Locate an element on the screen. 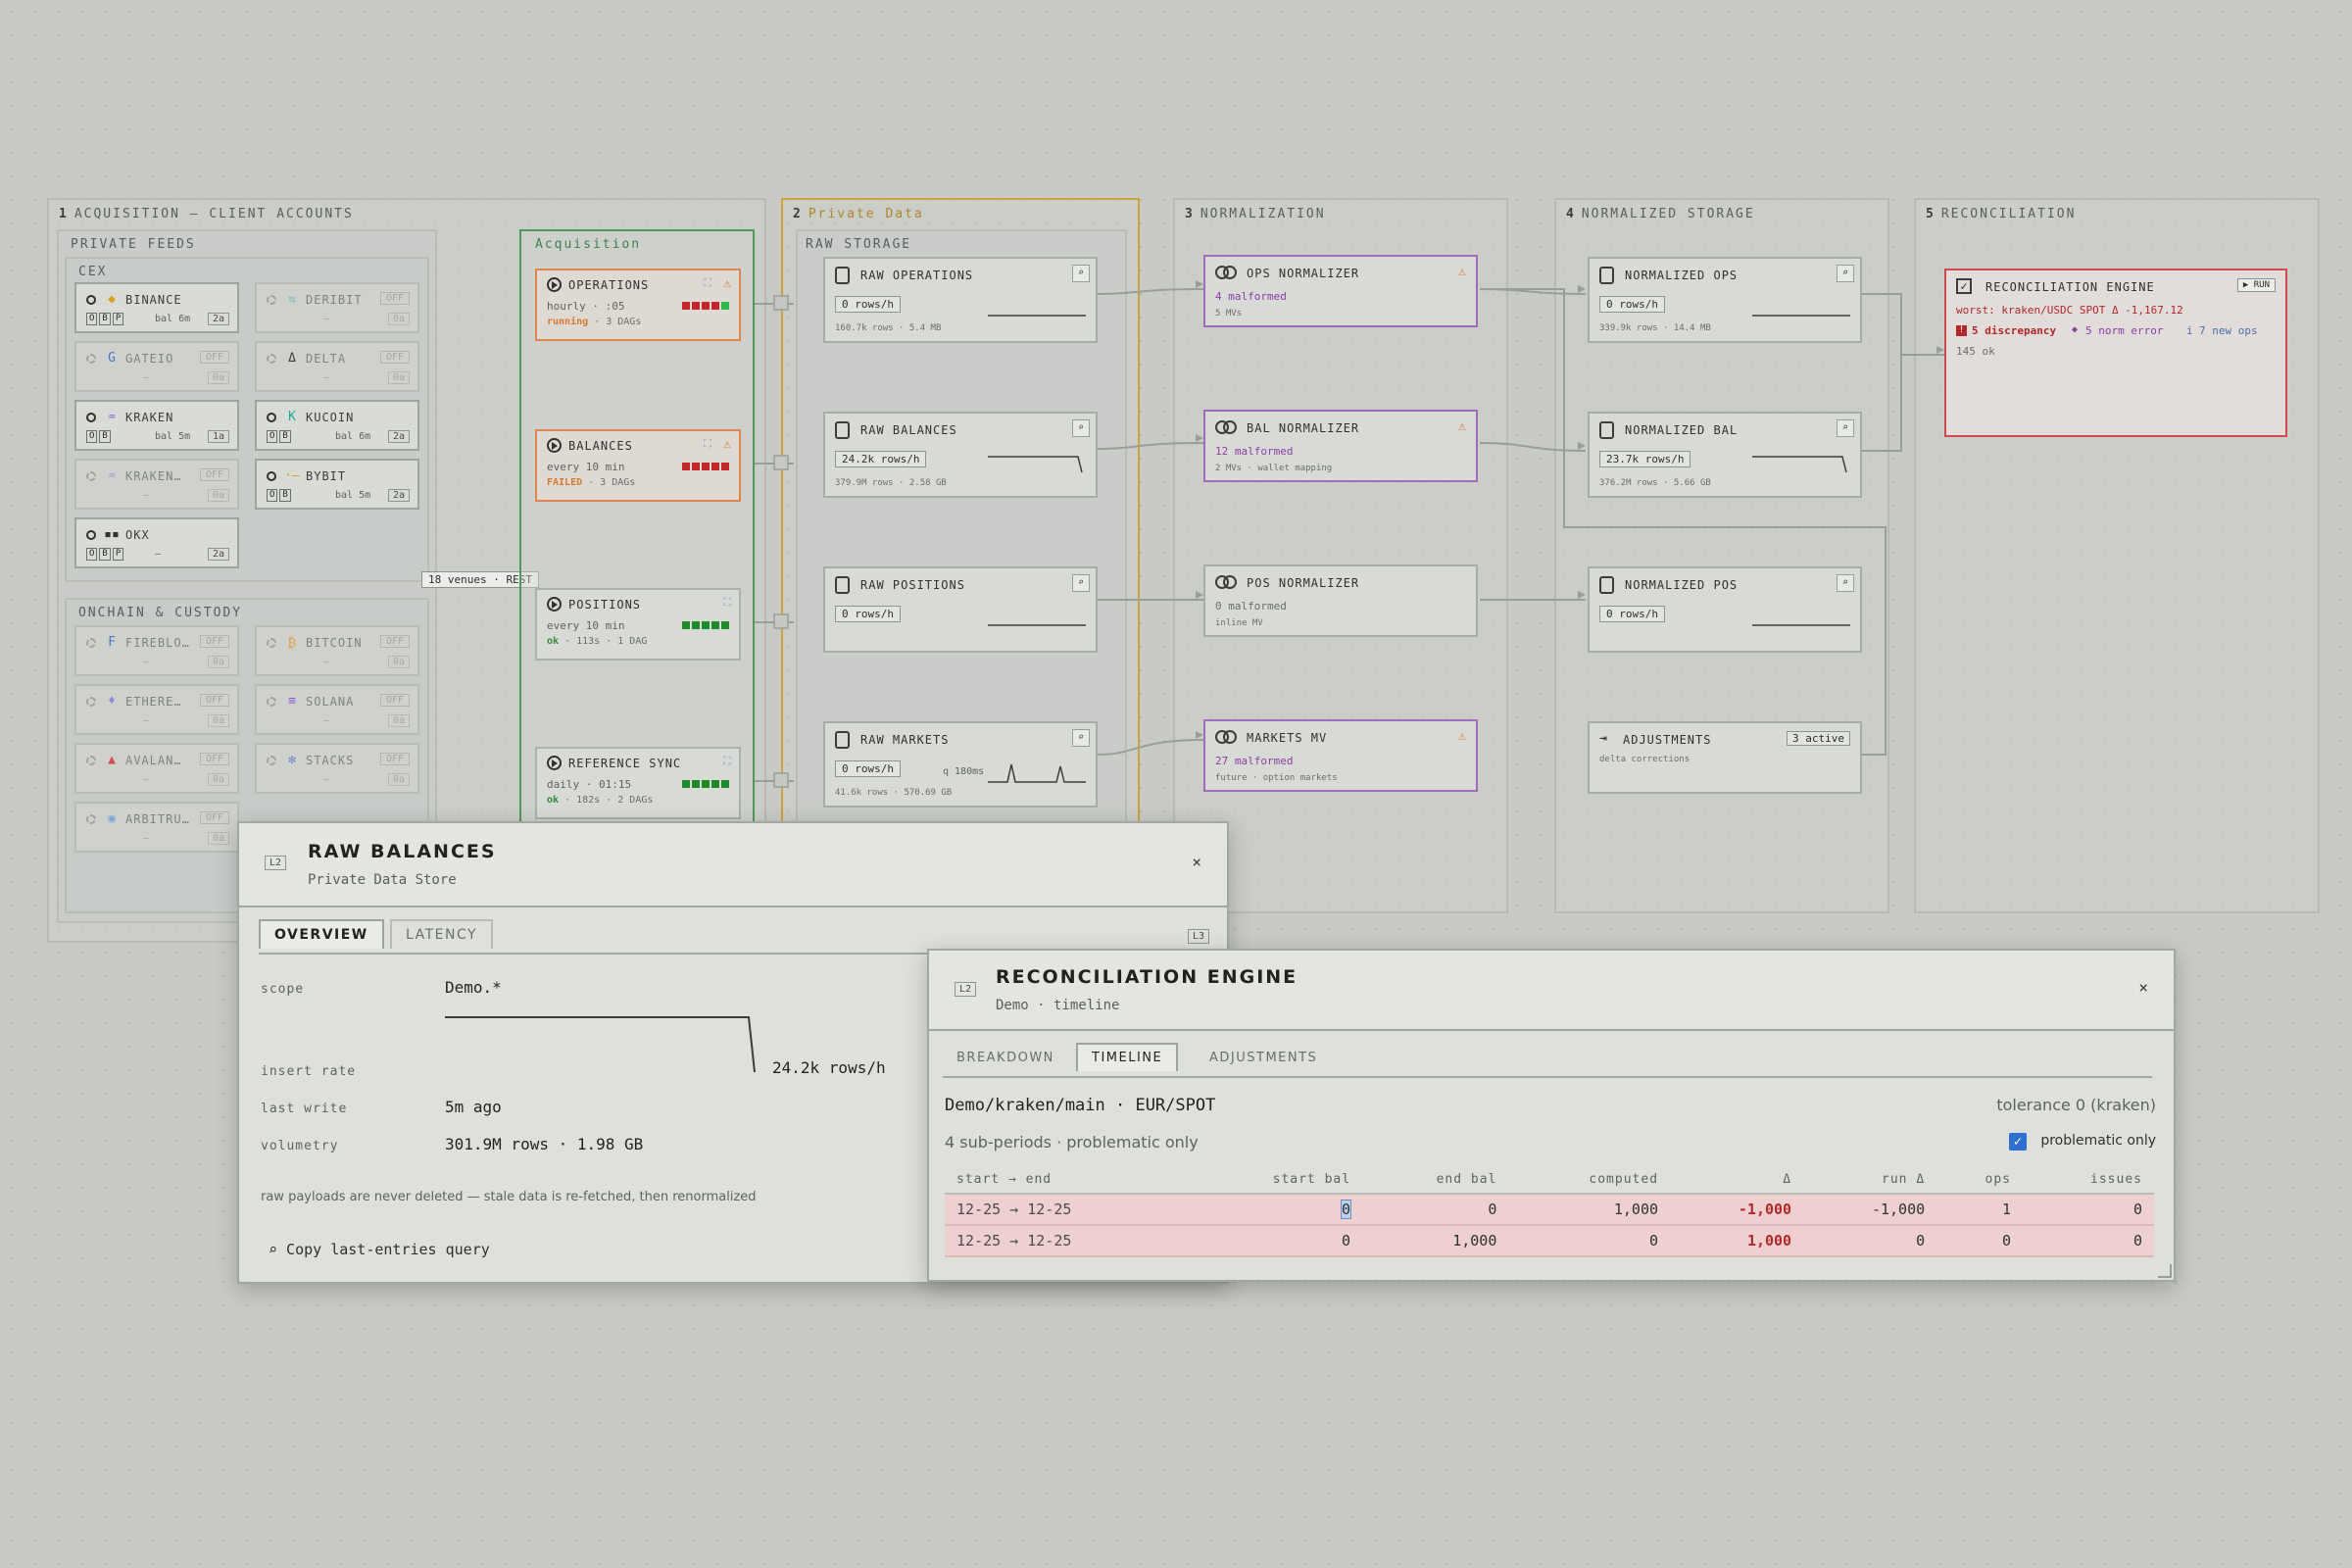 This screenshot has width=2352, height=1568. chain-logo-icon: ▲ is located at coordinates (112, 760).